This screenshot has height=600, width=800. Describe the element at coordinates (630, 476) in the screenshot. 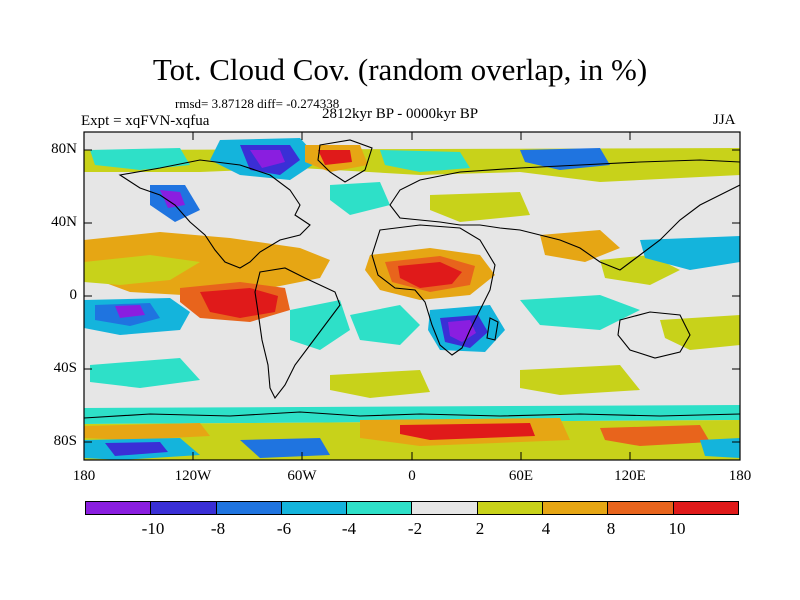

I see `lon-label: 120E` at that location.